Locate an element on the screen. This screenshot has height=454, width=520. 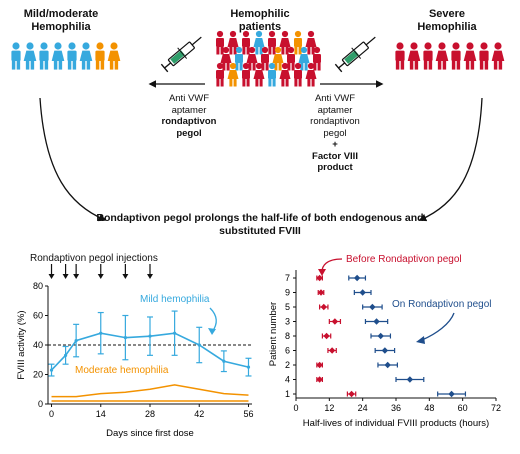
x-tick-label: 36 is located at coordinates (396, 408).